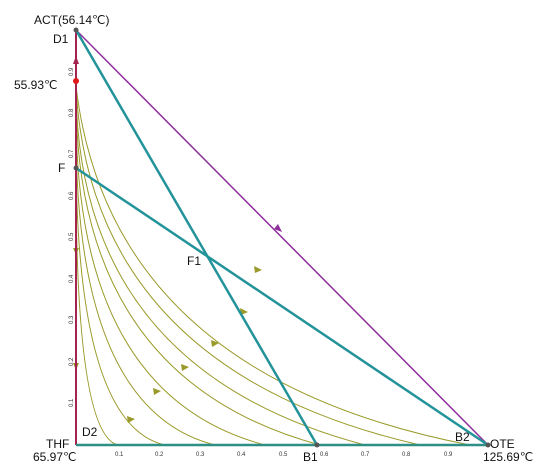 The height and width of the screenshot is (462, 541). I want to click on label-thf-temp: 65.97℃, so click(55, 456).